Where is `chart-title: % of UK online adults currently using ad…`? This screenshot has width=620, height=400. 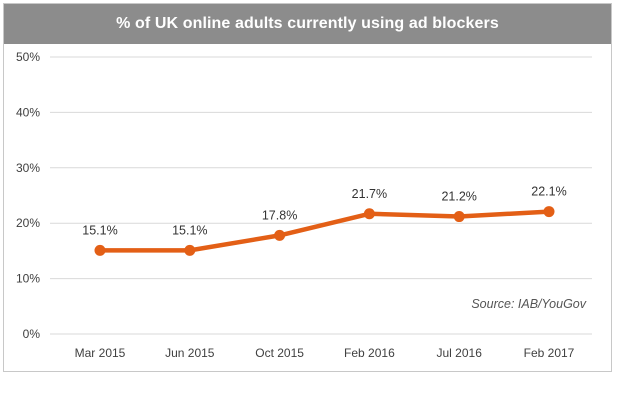
chart-title: % of UK online adults currently using ad… is located at coordinates (307, 24).